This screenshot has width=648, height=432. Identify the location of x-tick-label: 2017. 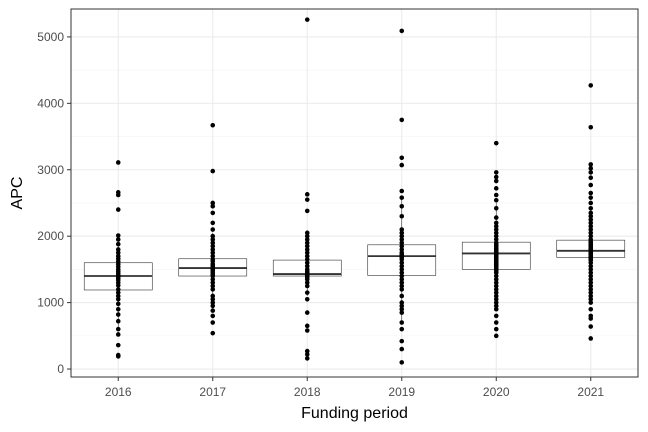
(212, 392).